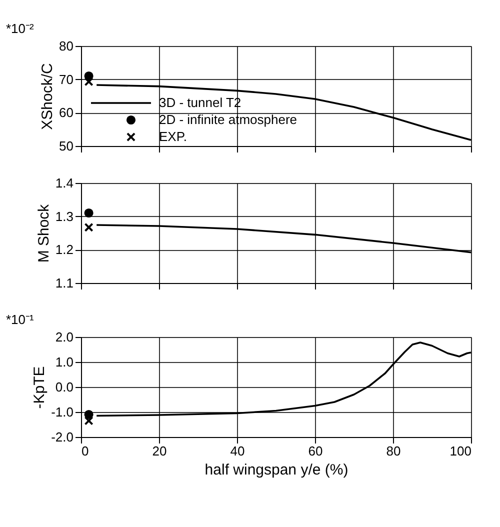 The height and width of the screenshot is (527, 500). Describe the element at coordinates (66, 112) in the screenshot. I see `y-tick-label: 60` at that location.